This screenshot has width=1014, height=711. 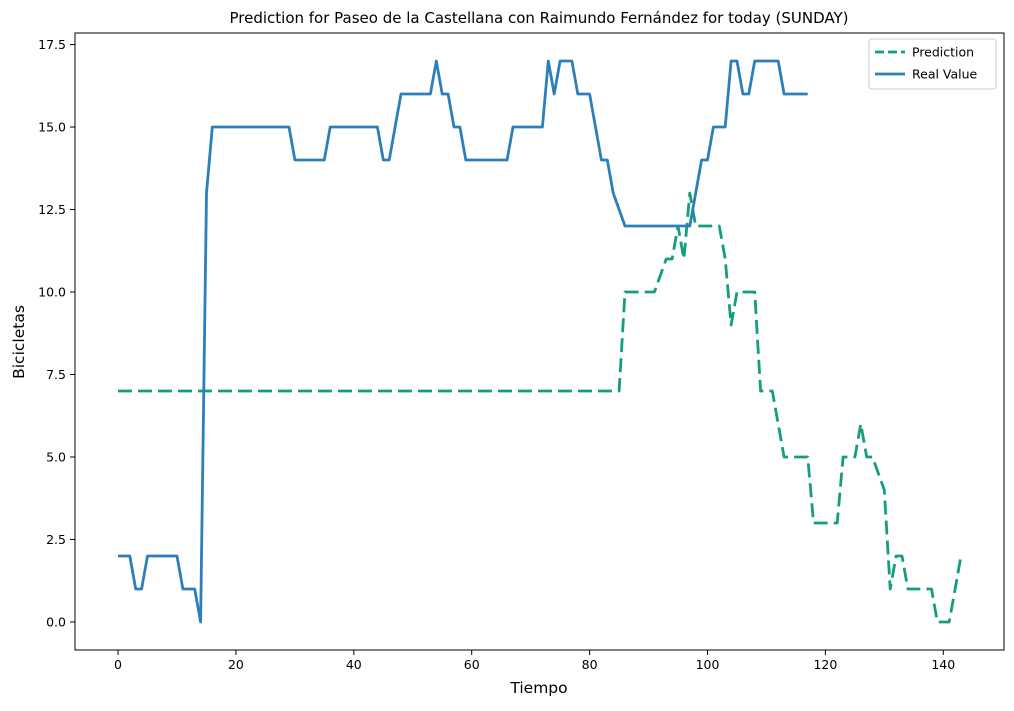 What do you see at coordinates (708, 664) in the screenshot?
I see `x-tick-label: 100` at bounding box center [708, 664].